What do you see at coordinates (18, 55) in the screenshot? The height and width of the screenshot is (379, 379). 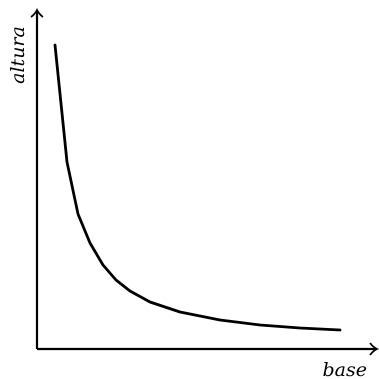 I see `y-axis-label: altura` at bounding box center [18, 55].